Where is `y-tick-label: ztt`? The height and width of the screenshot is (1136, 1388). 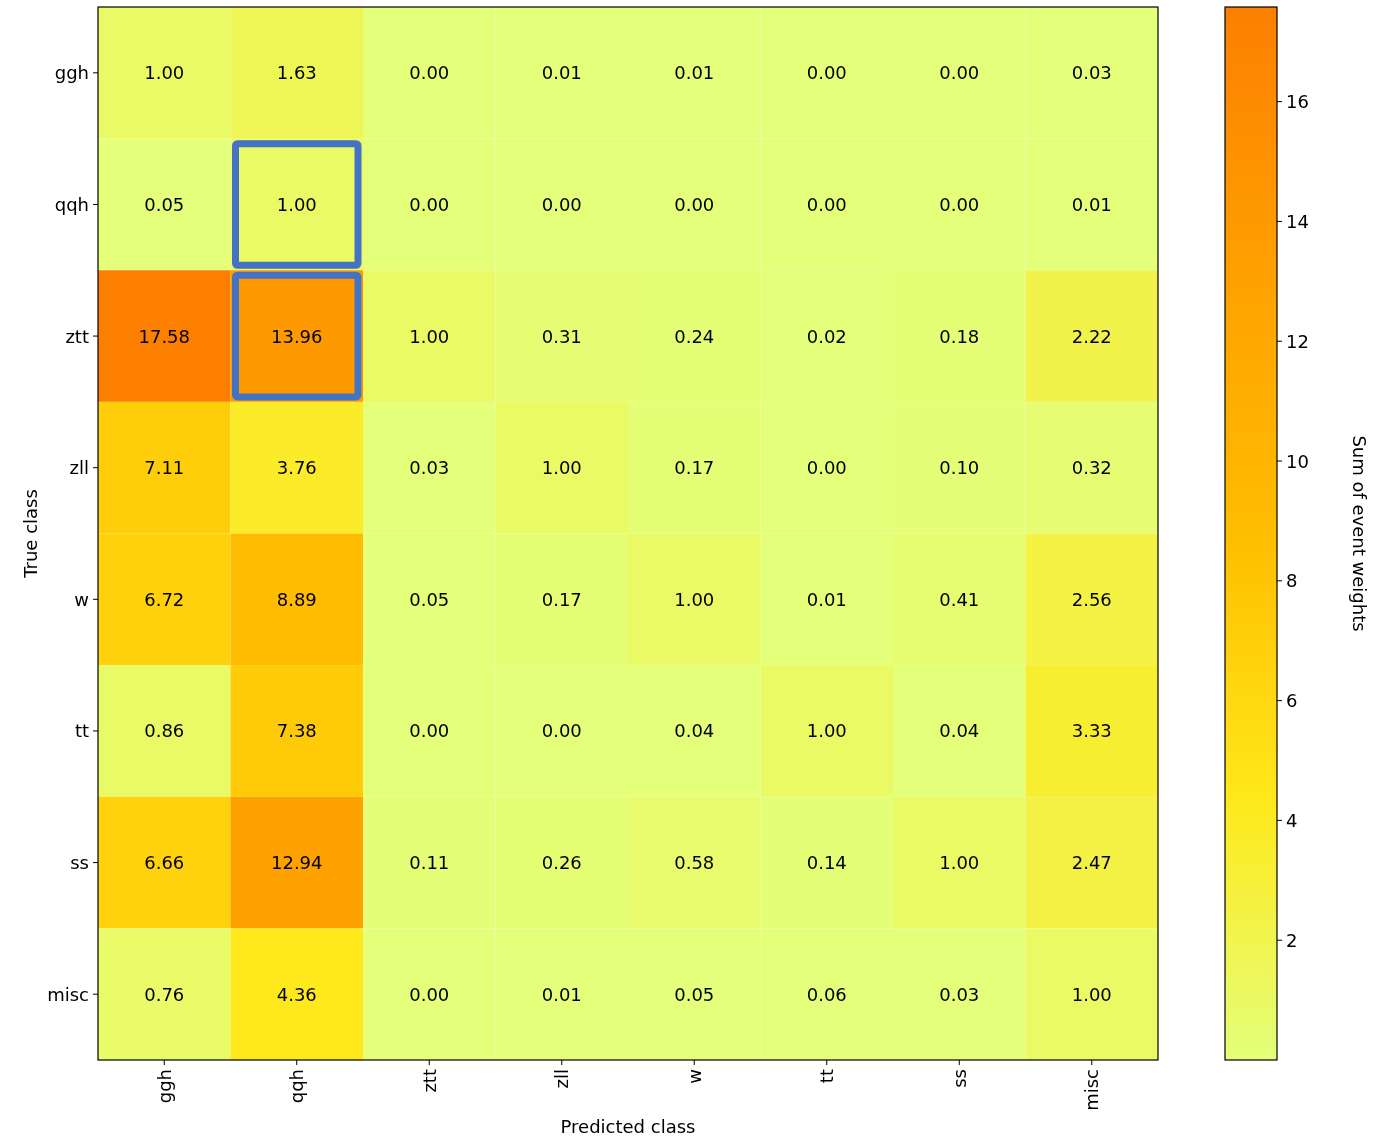
y-tick-label: ztt is located at coordinates (77, 336).